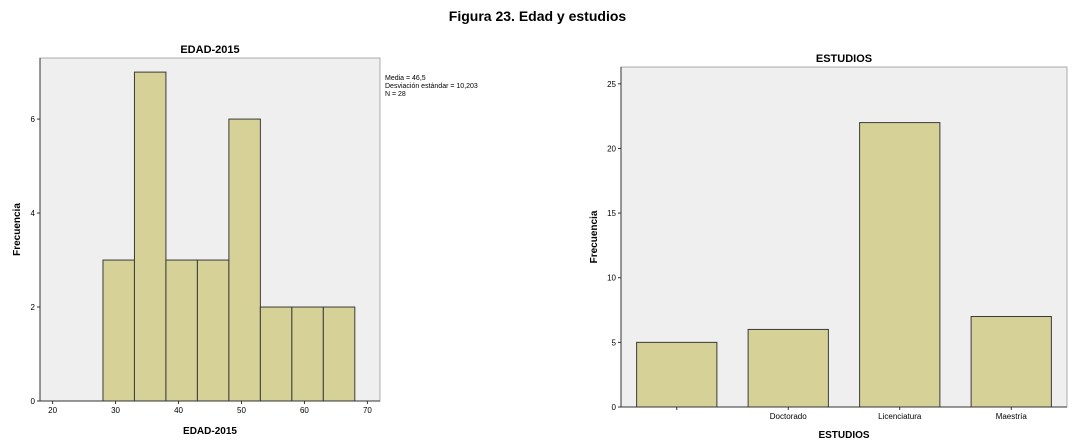 The image size is (1075, 444). Describe the element at coordinates (115, 410) in the screenshot. I see `x-tick-label: 30` at that location.